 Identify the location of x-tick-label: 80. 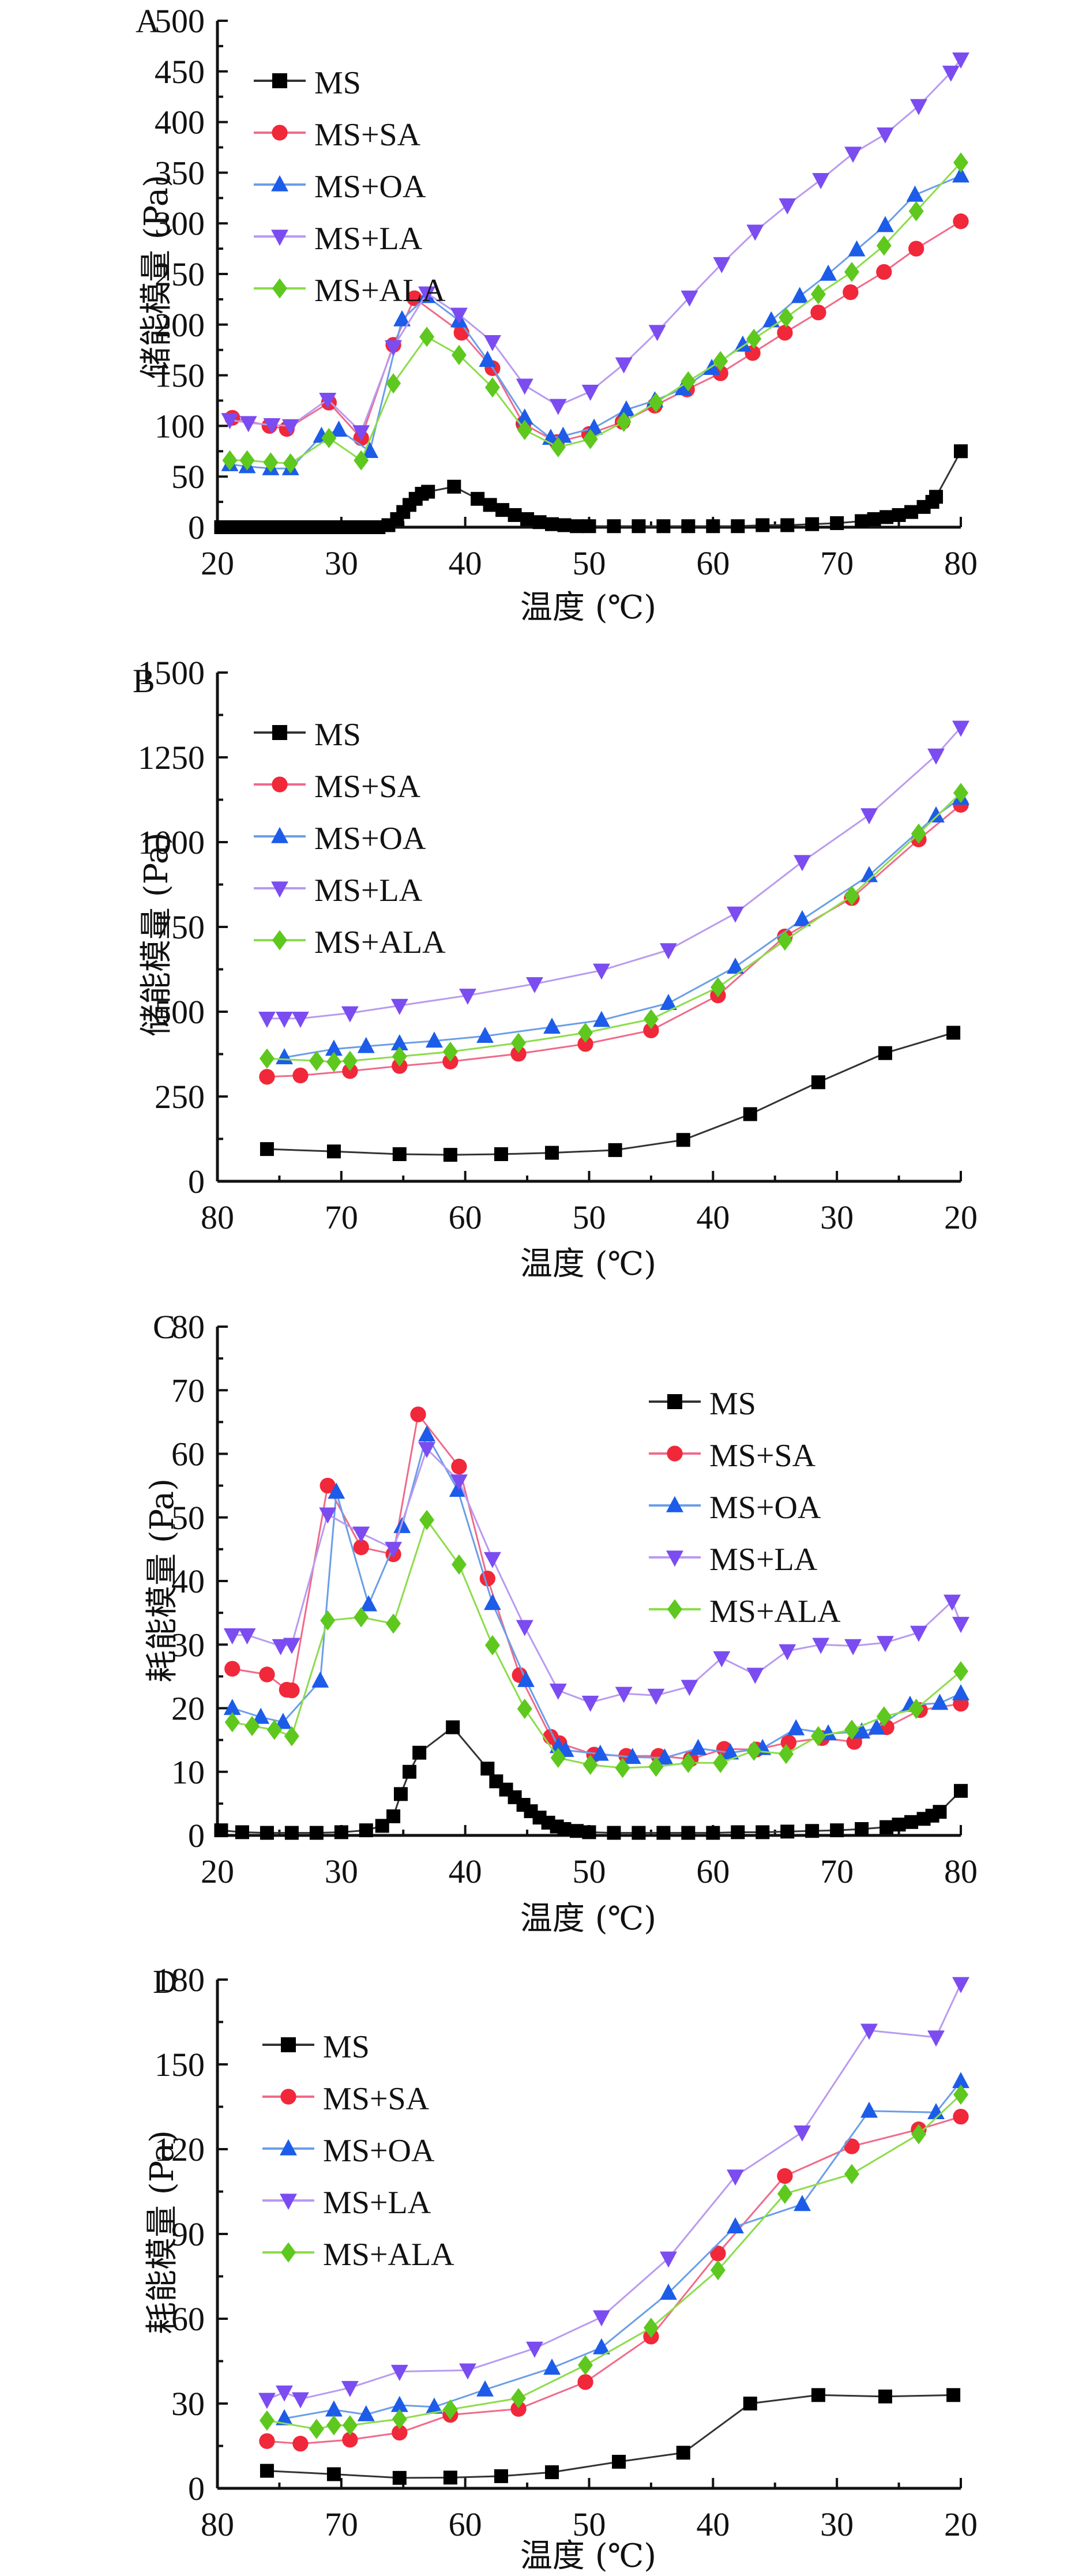
(217, 2525).